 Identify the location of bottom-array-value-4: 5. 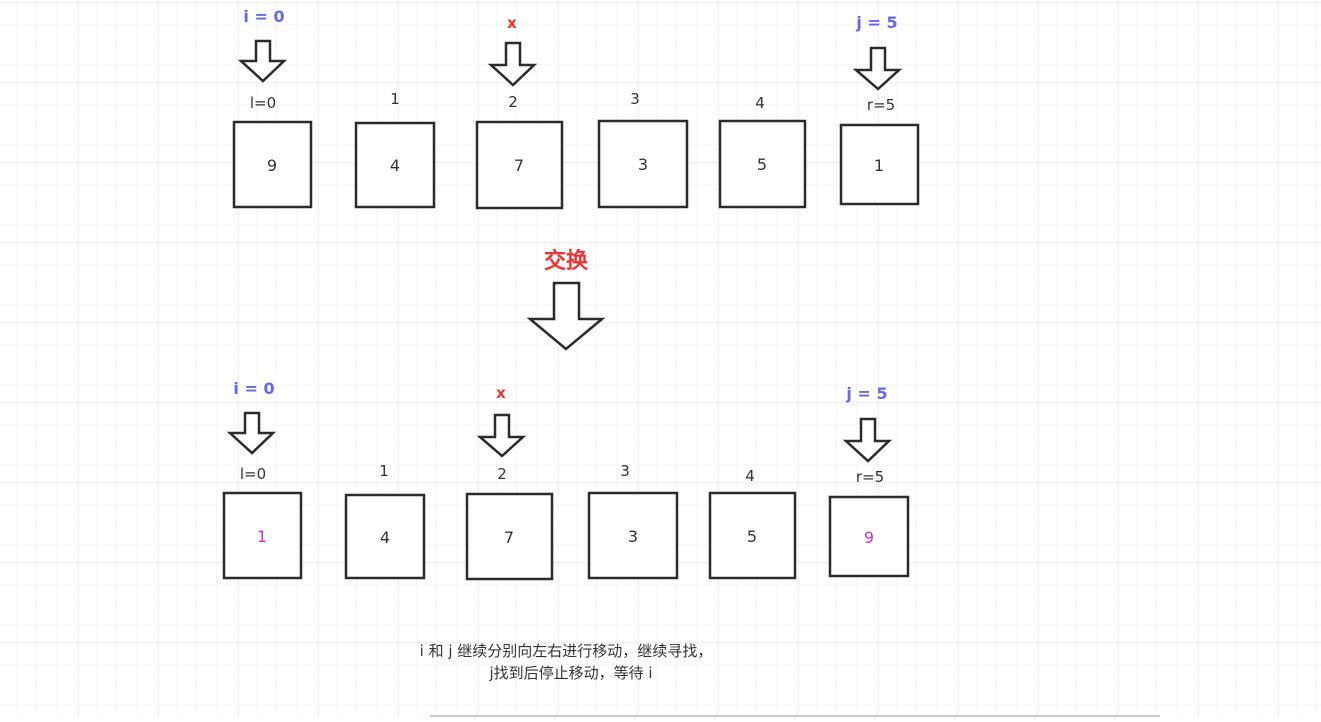
(752, 536).